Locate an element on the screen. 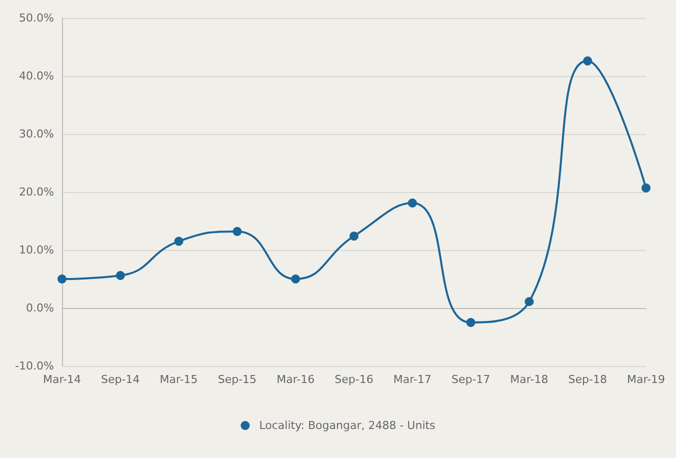 The width and height of the screenshot is (676, 458). x-tick-label: Mar-16 is located at coordinates (295, 379).